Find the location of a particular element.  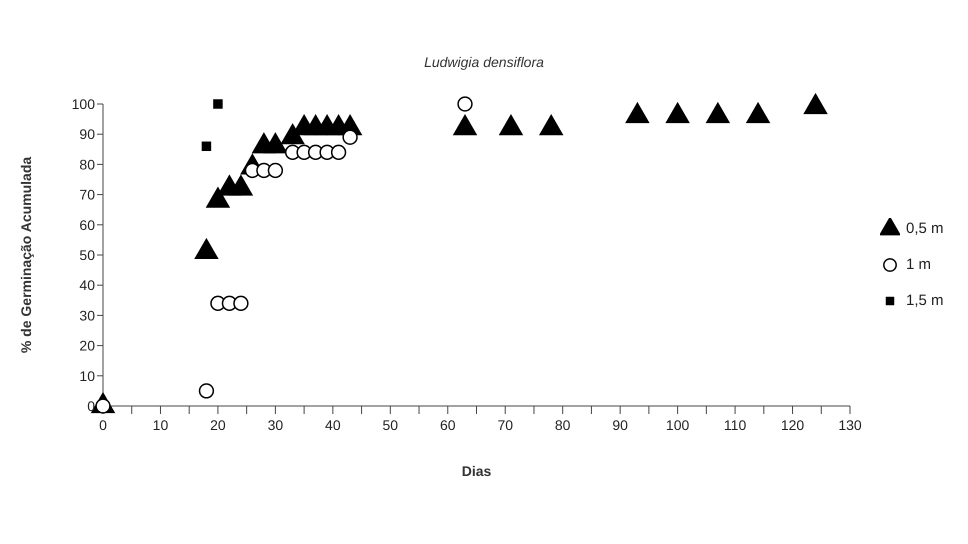

y-axis-title: % de Germinação Acumulada is located at coordinates (26, 255).